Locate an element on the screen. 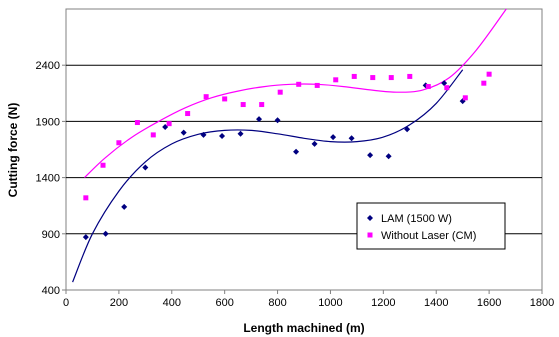 This screenshot has width=559, height=337. legend-box is located at coordinates (431, 226).